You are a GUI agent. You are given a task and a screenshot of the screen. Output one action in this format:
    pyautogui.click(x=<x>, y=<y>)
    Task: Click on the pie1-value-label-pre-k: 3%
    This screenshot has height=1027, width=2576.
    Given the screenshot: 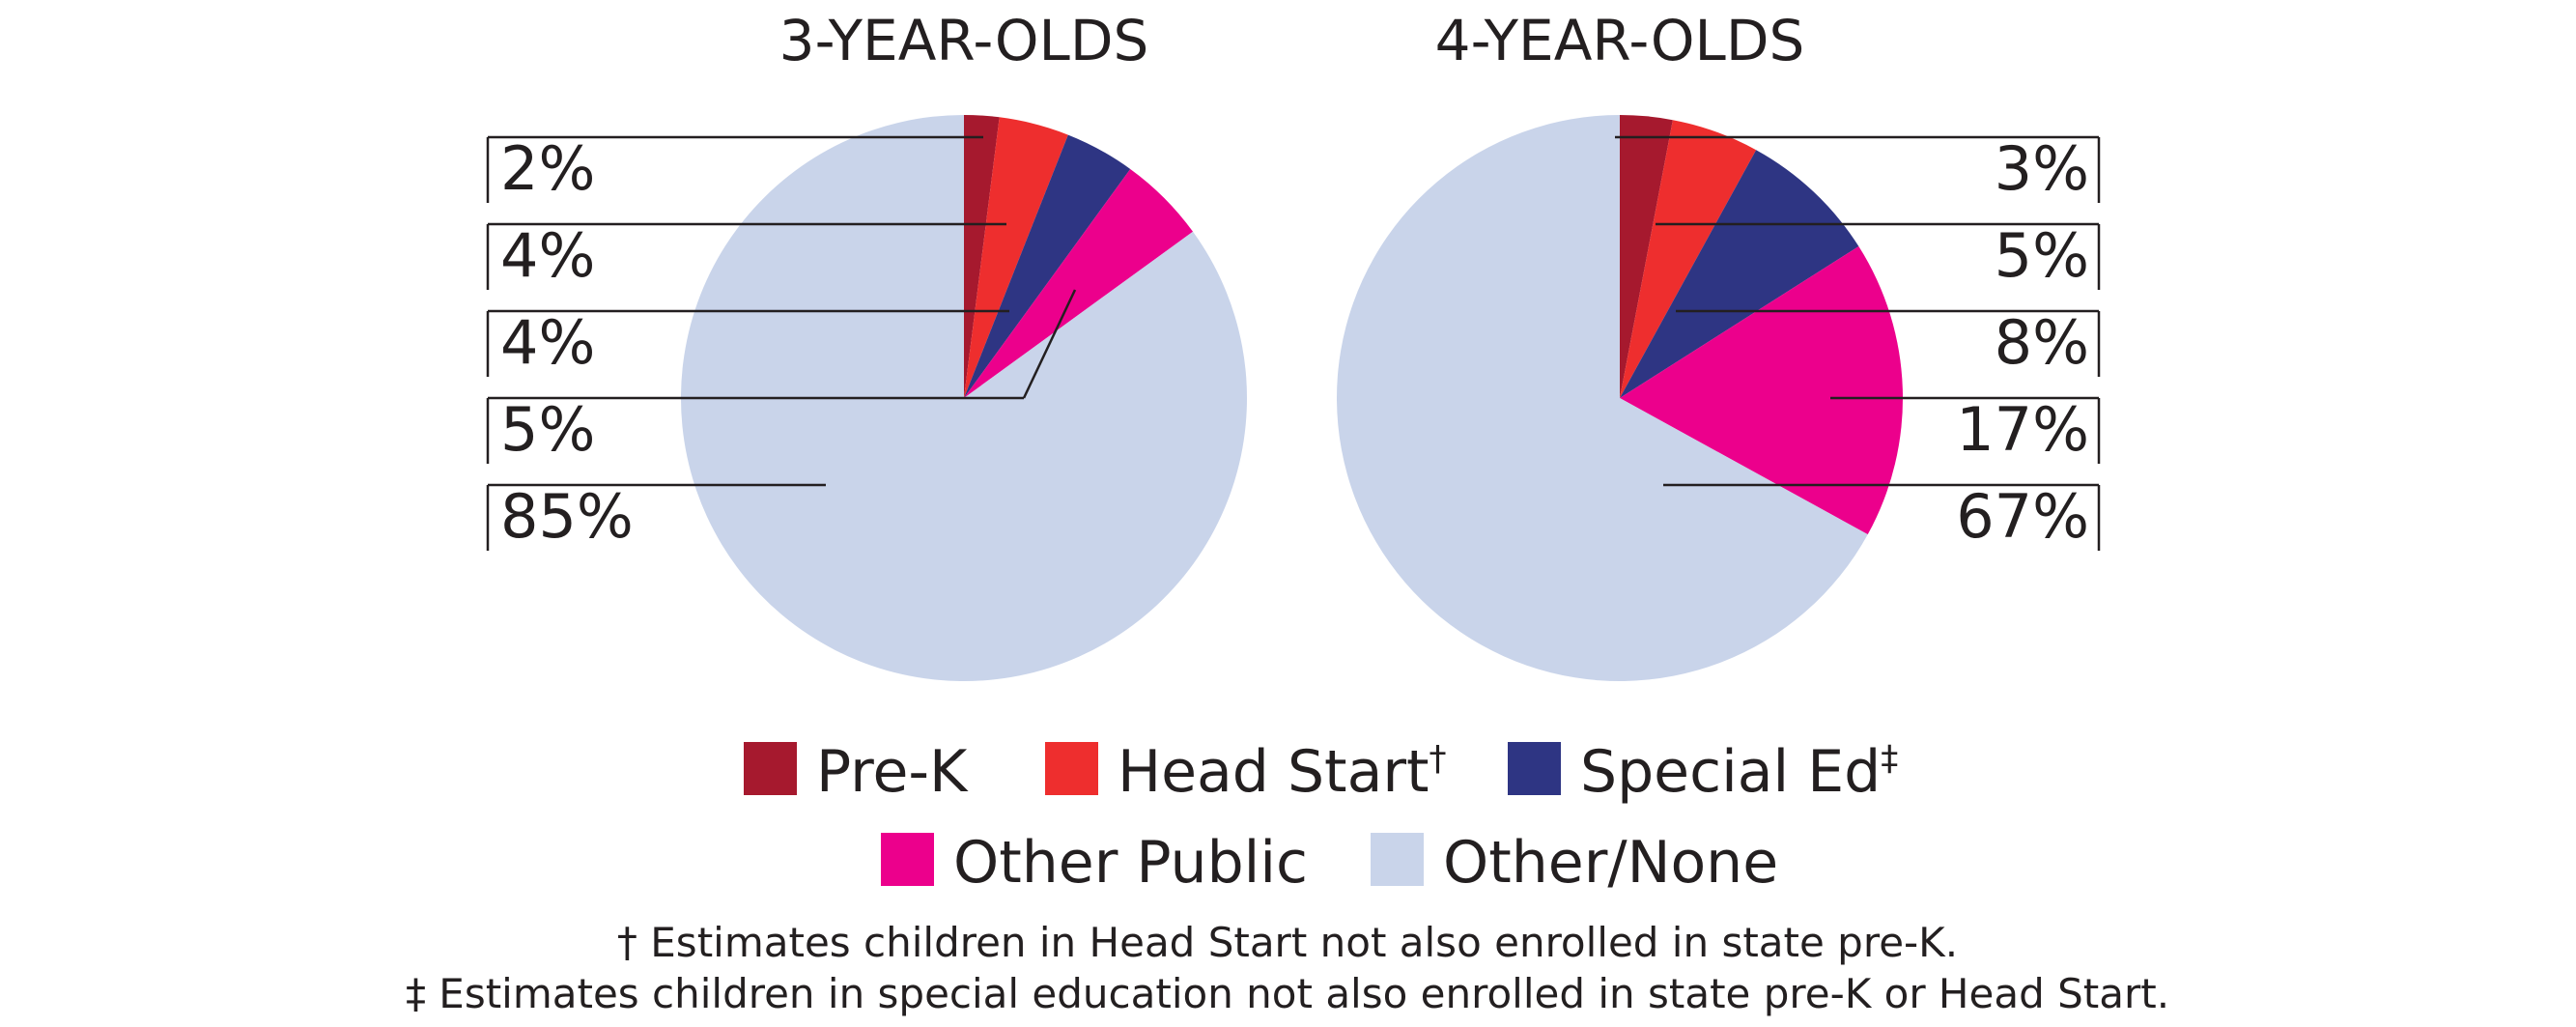 What is the action you would take?
    pyautogui.click(x=2042, y=168)
    